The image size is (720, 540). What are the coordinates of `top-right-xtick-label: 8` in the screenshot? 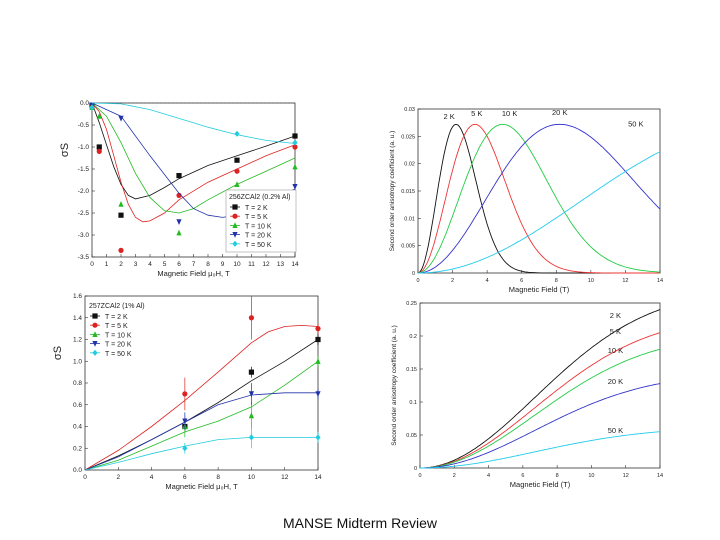 It's located at (556, 281).